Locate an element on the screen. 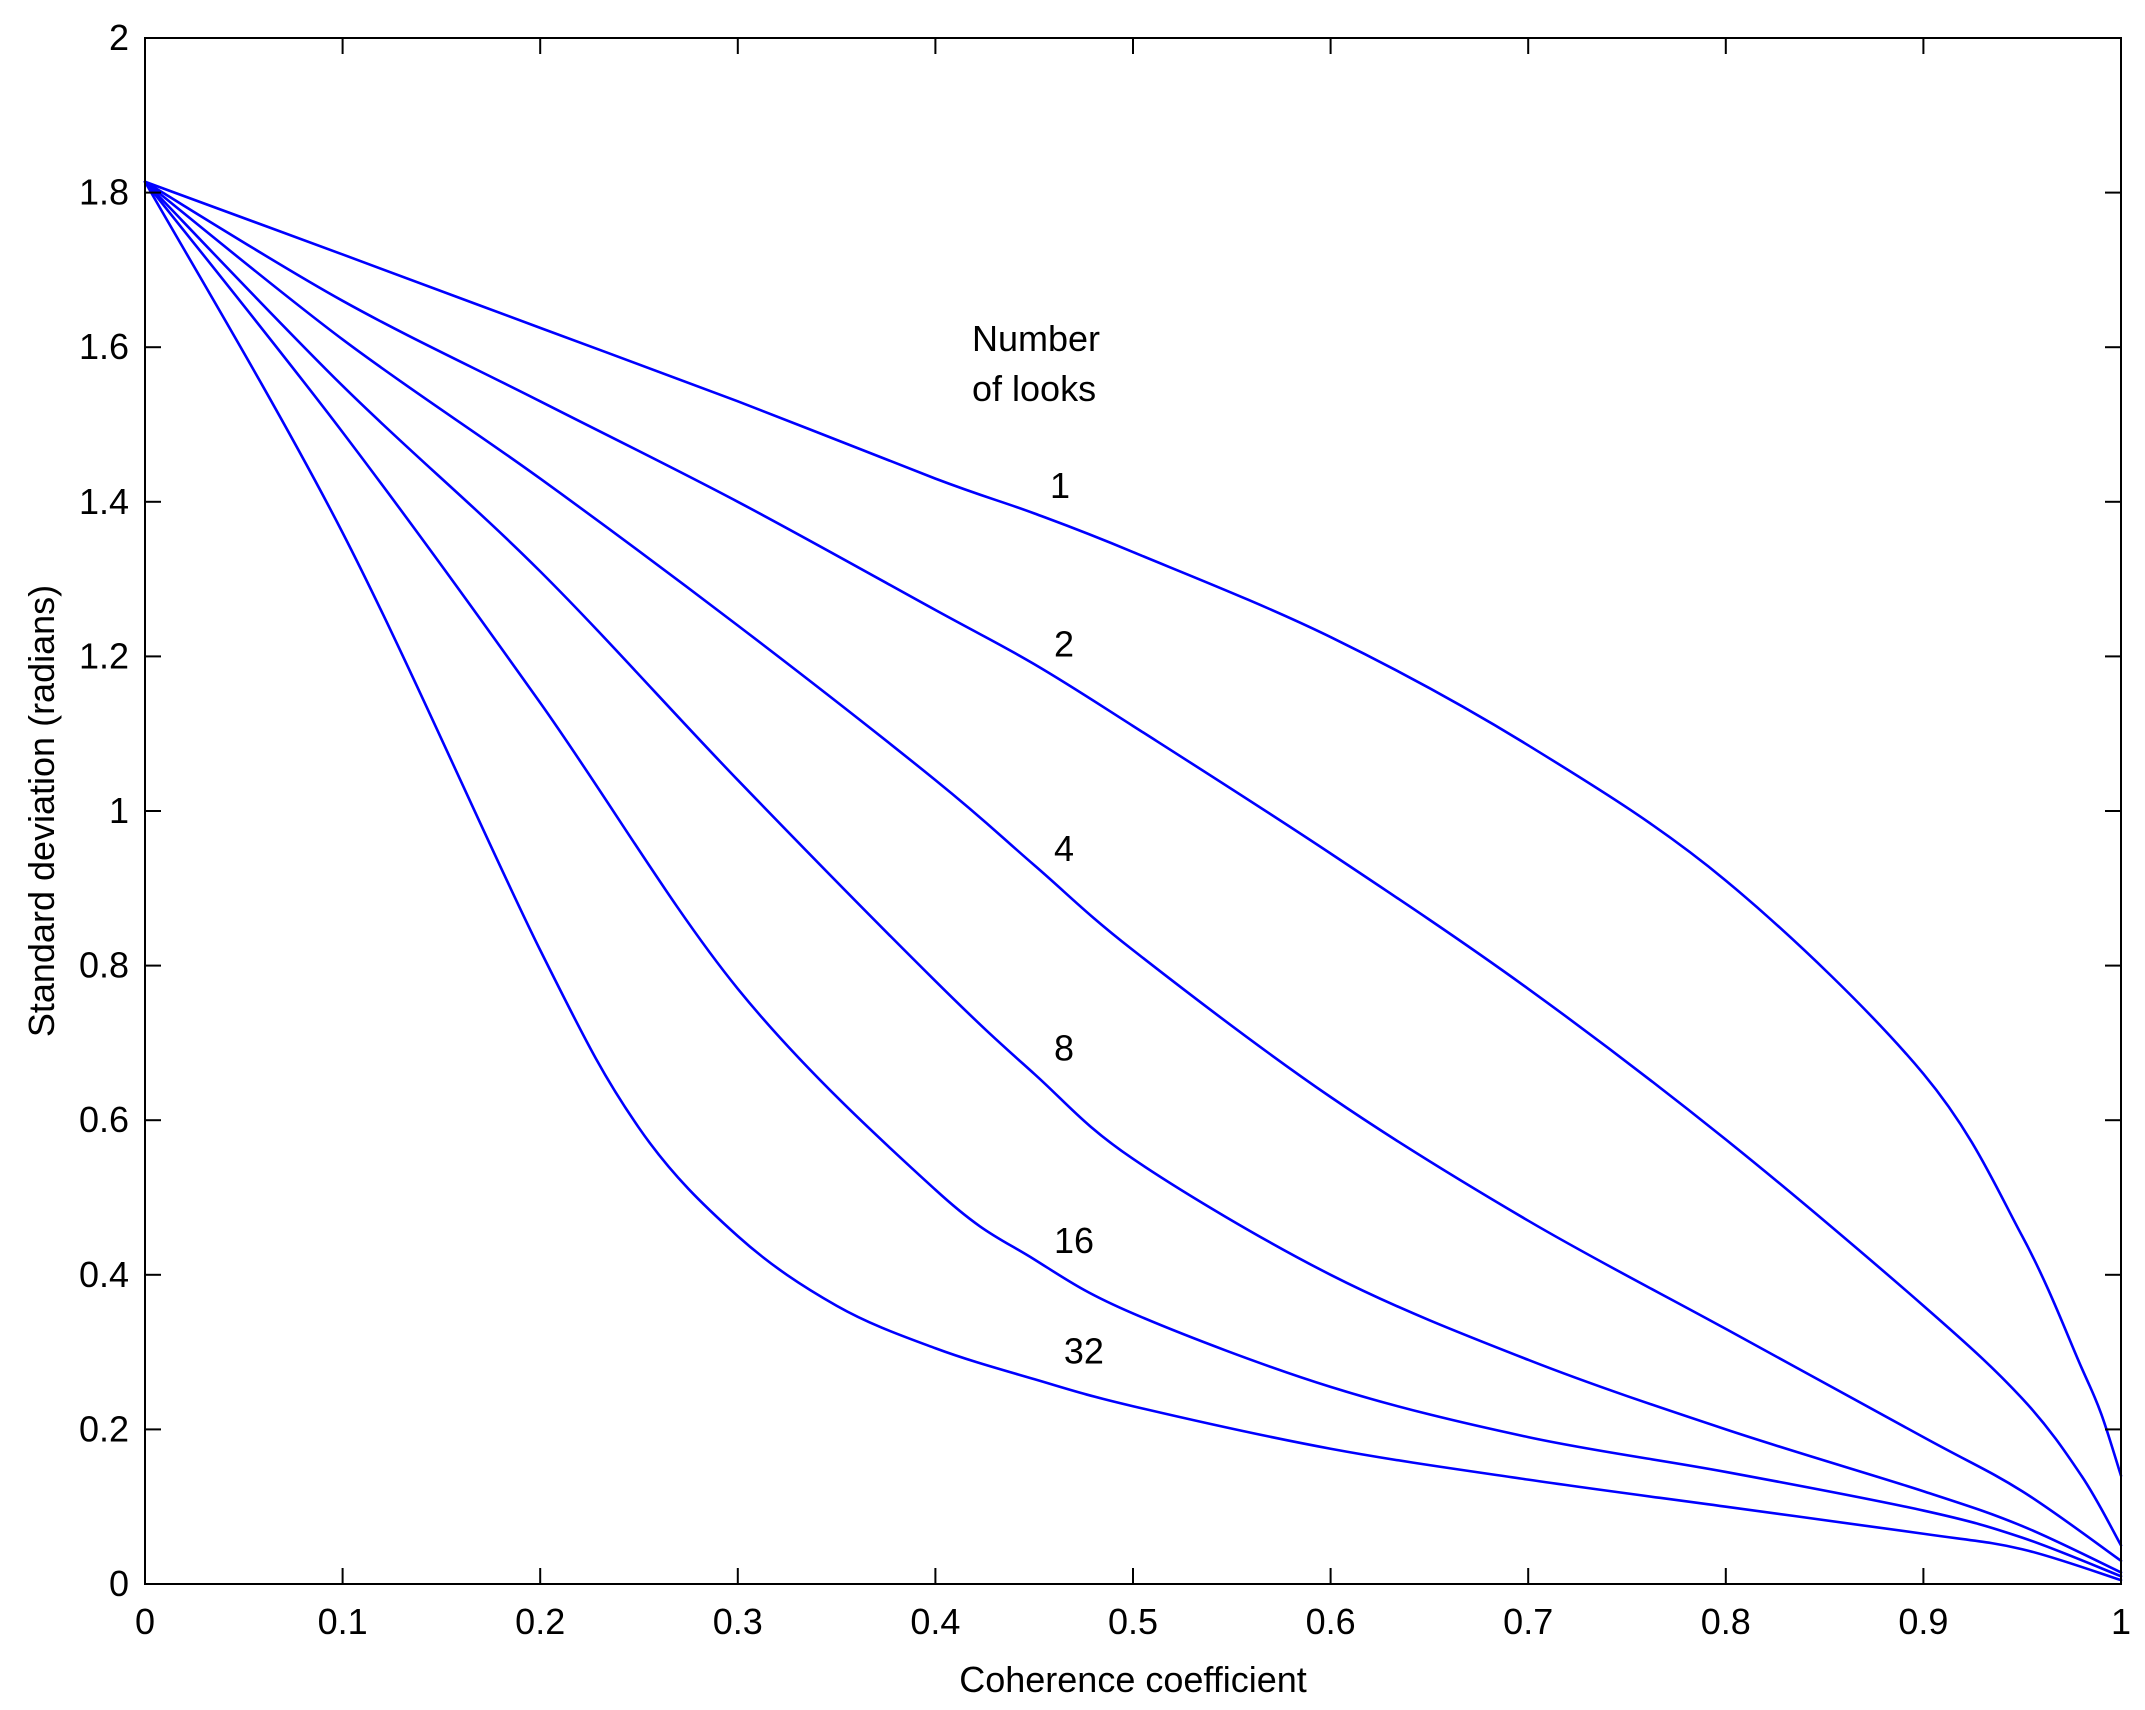 Image resolution: width=2145 pixels, height=1710 pixels. series-label-8-looks: 8 is located at coordinates (1064, 1048).